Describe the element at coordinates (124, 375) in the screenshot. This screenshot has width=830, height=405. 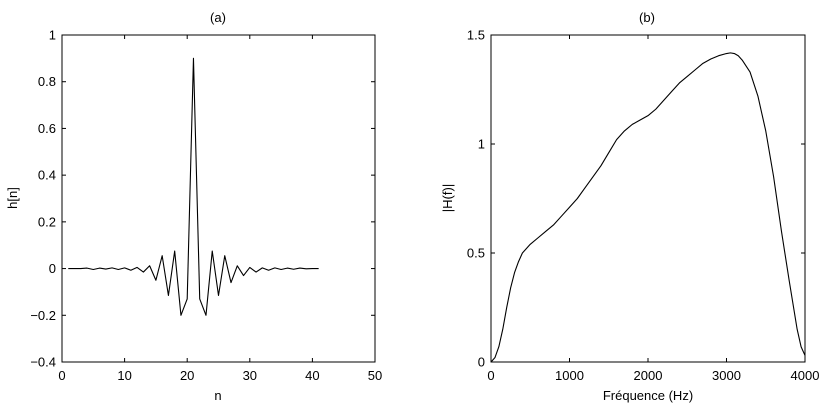
I see `panel-a-x-tick-label: 10` at that location.